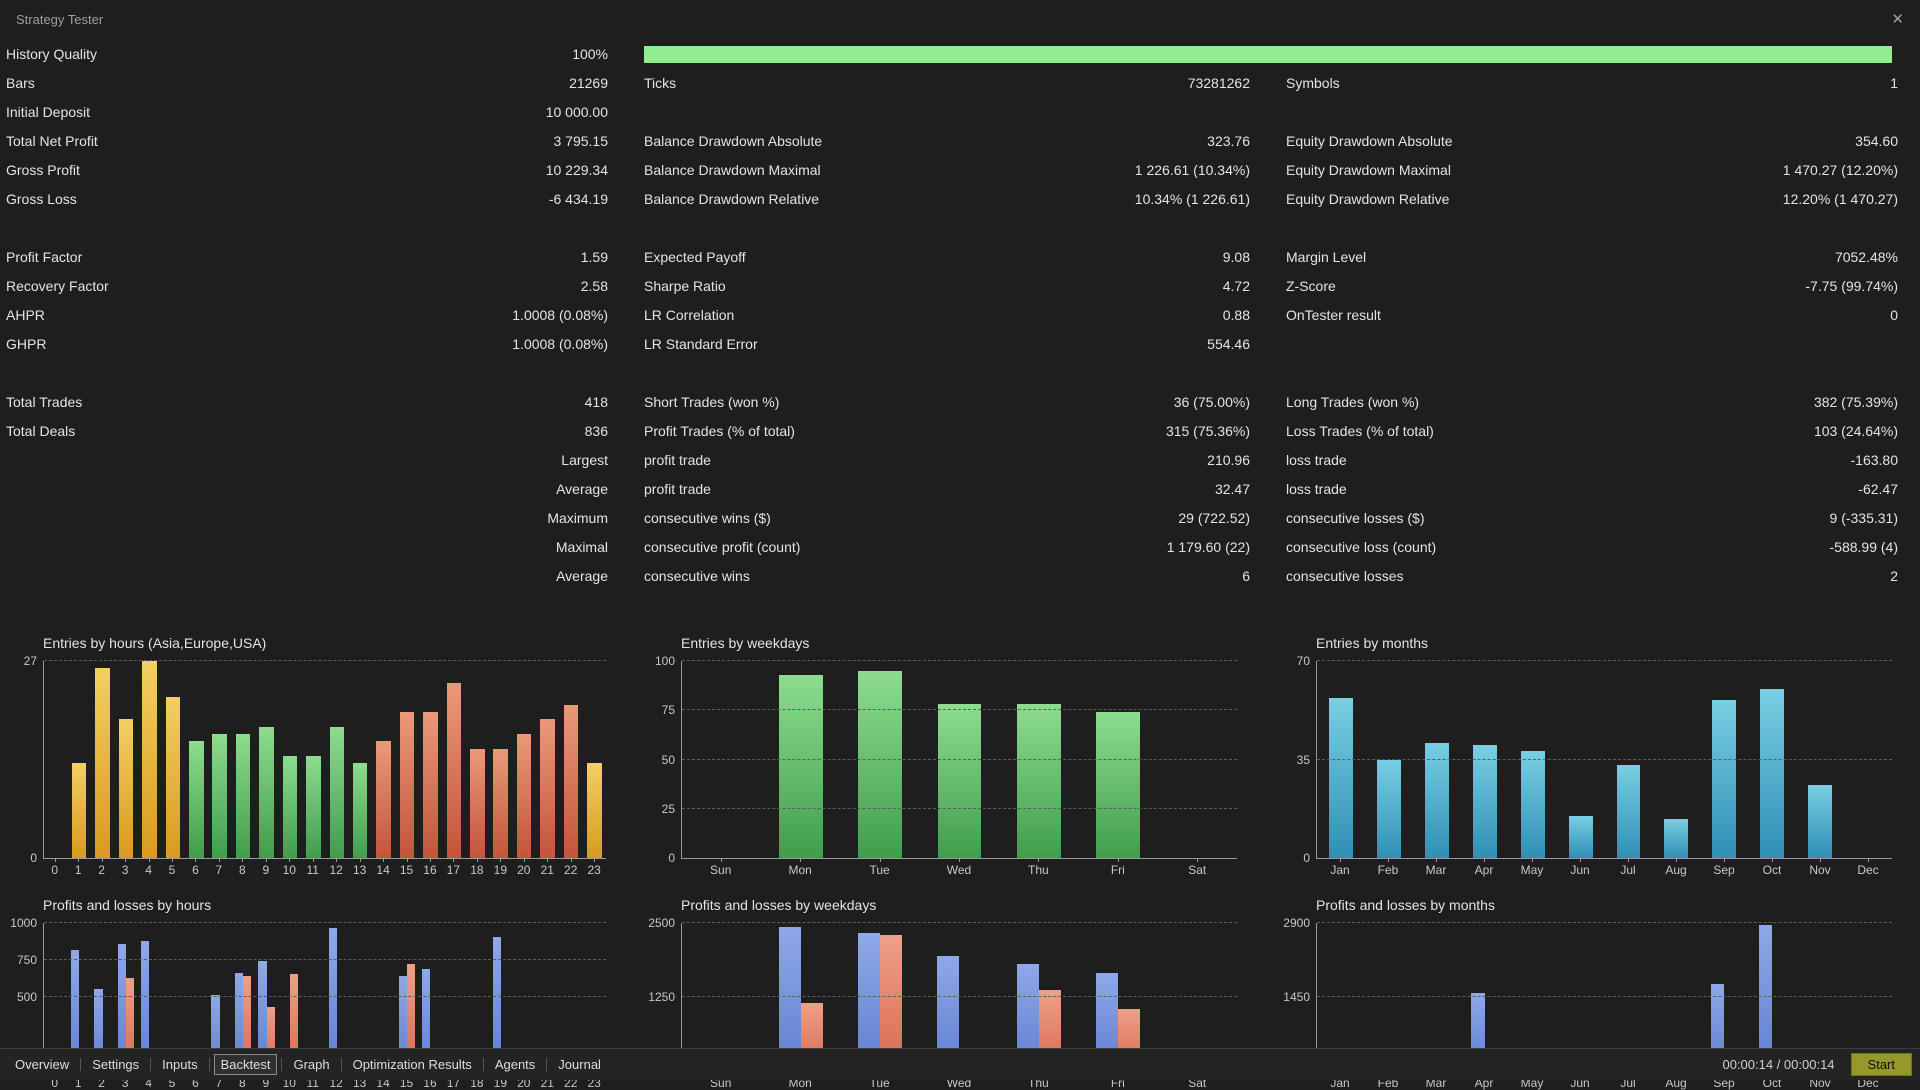  I want to click on tab-graph: Graph, so click(311, 1064).